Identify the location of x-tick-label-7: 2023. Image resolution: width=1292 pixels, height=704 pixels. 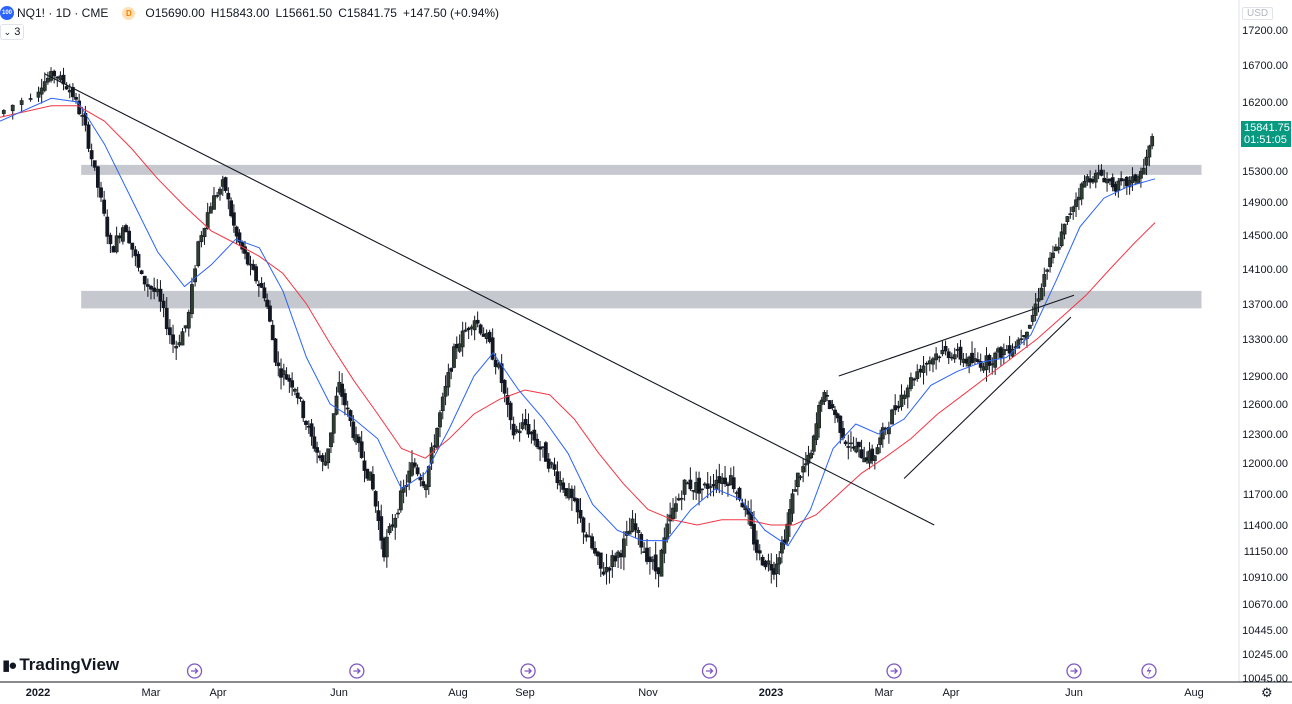
(771, 693).